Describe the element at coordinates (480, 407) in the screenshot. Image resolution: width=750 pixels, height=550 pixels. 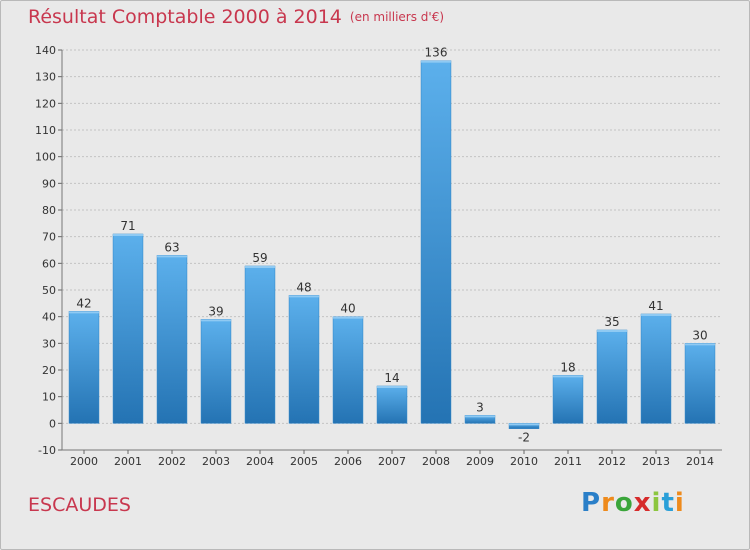
I see `data-label: 3` at that location.